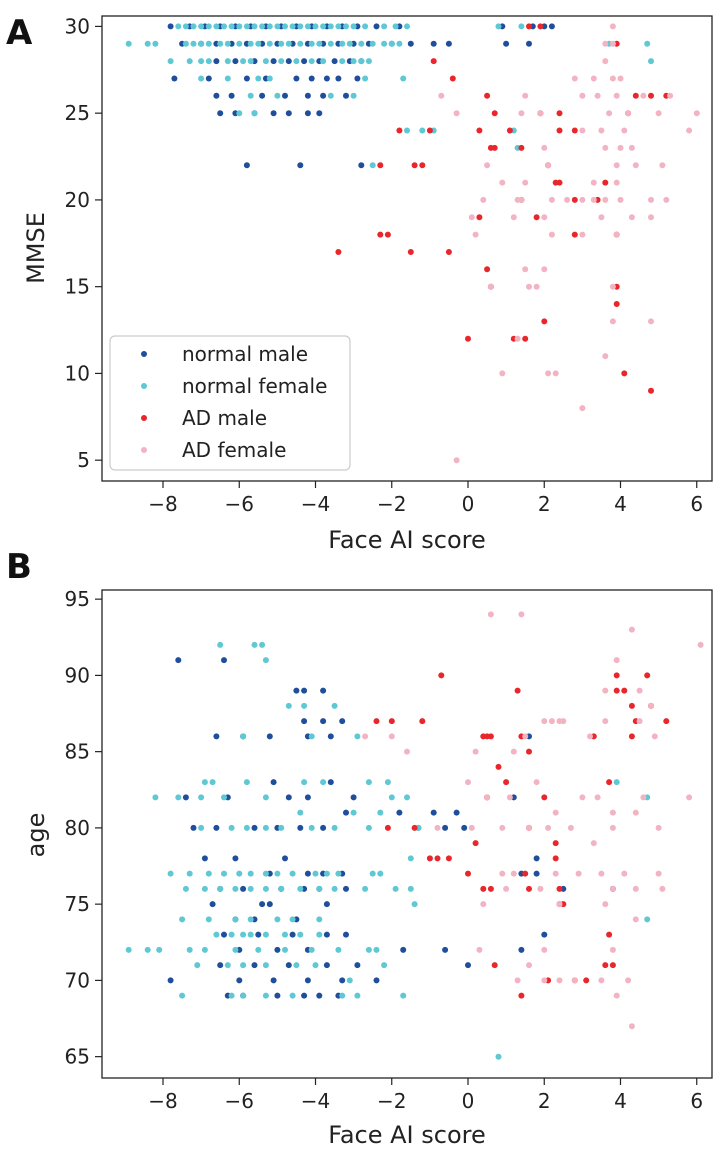 The image size is (720, 1149). What do you see at coordinates (239, 1101) in the screenshot?
I see `panel-b-x-tick-label: −6` at bounding box center [239, 1101].